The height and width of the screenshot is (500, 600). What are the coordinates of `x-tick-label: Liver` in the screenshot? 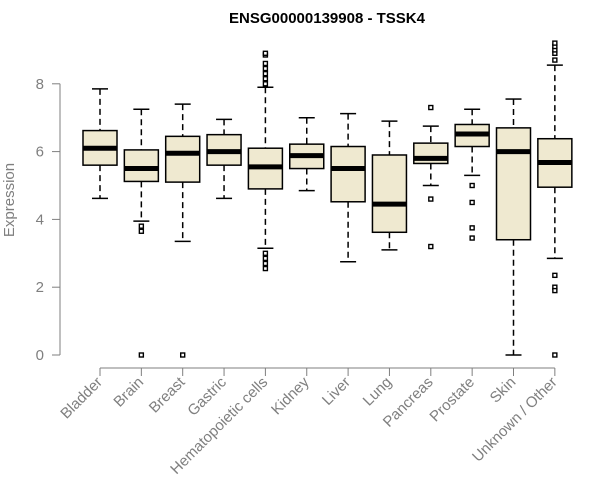 It's located at (336, 391).